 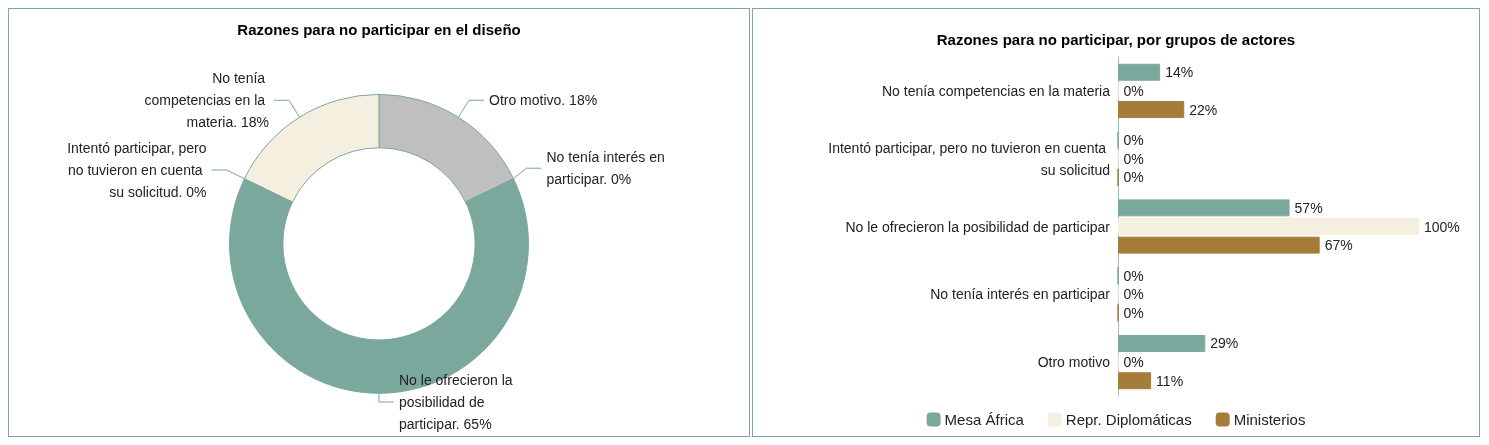 What do you see at coordinates (969, 158) in the screenshot?
I see `y-tick-label: Intentó participar, pero no tuvieron en cuenta su solicitud` at bounding box center [969, 158].